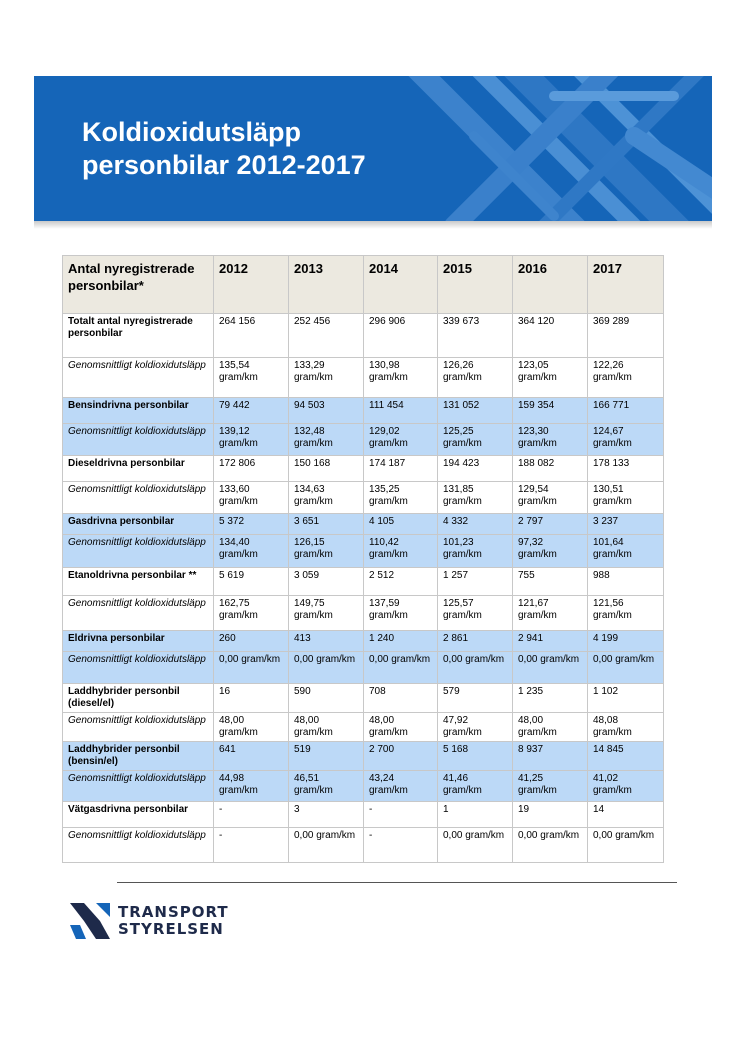 The image size is (746, 1056). Describe the element at coordinates (550, 284) in the screenshot. I see `year-header: 2016` at that location.